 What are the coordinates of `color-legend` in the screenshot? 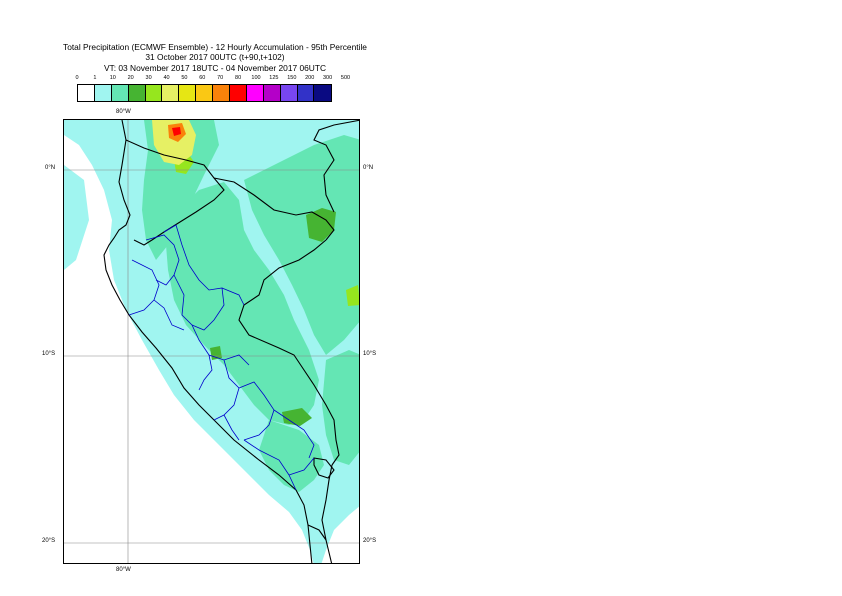 It's located at (205, 93).